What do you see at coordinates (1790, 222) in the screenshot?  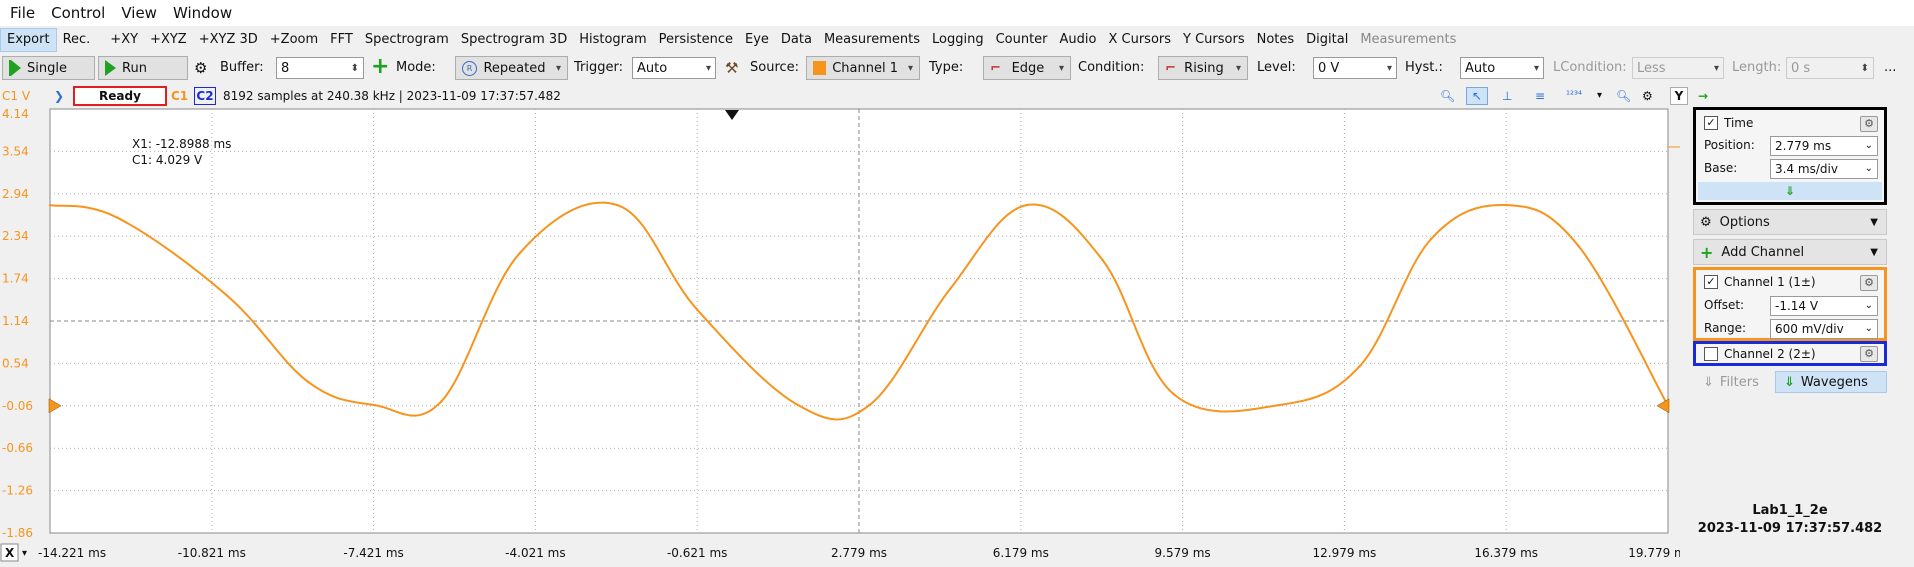 I see `options-button: ⚙ Options ▼` at bounding box center [1790, 222].